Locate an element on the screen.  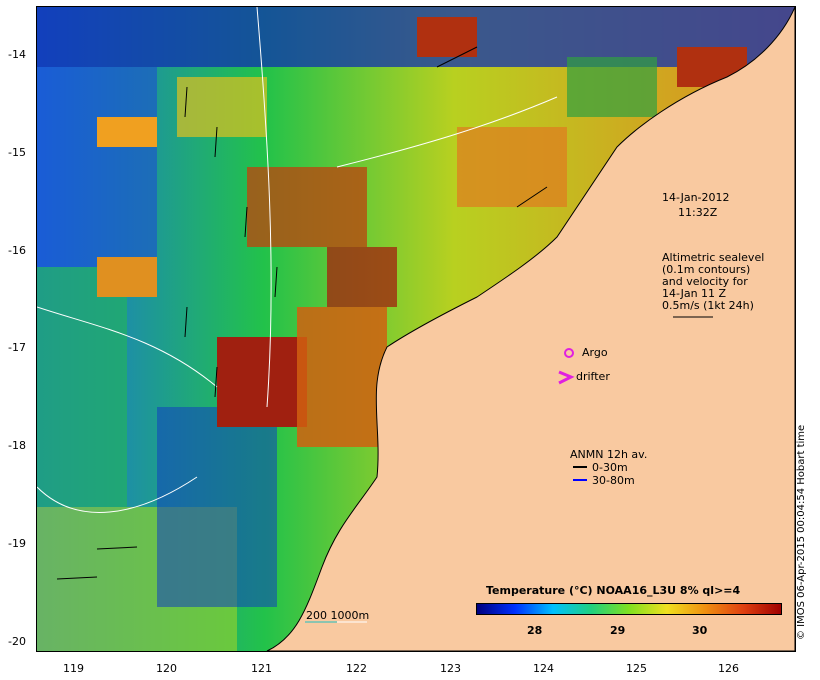
drifter-label: drifter is located at coordinates (593, 376).